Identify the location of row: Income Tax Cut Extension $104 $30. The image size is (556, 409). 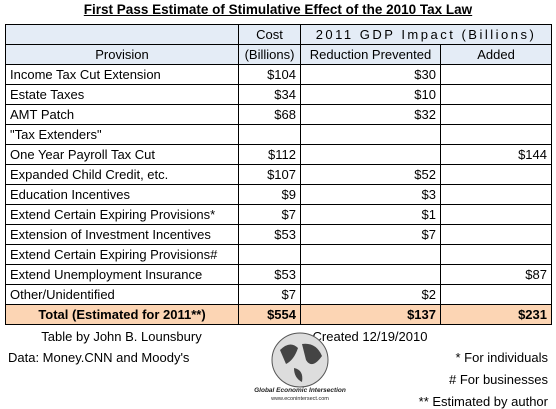
(278, 74).